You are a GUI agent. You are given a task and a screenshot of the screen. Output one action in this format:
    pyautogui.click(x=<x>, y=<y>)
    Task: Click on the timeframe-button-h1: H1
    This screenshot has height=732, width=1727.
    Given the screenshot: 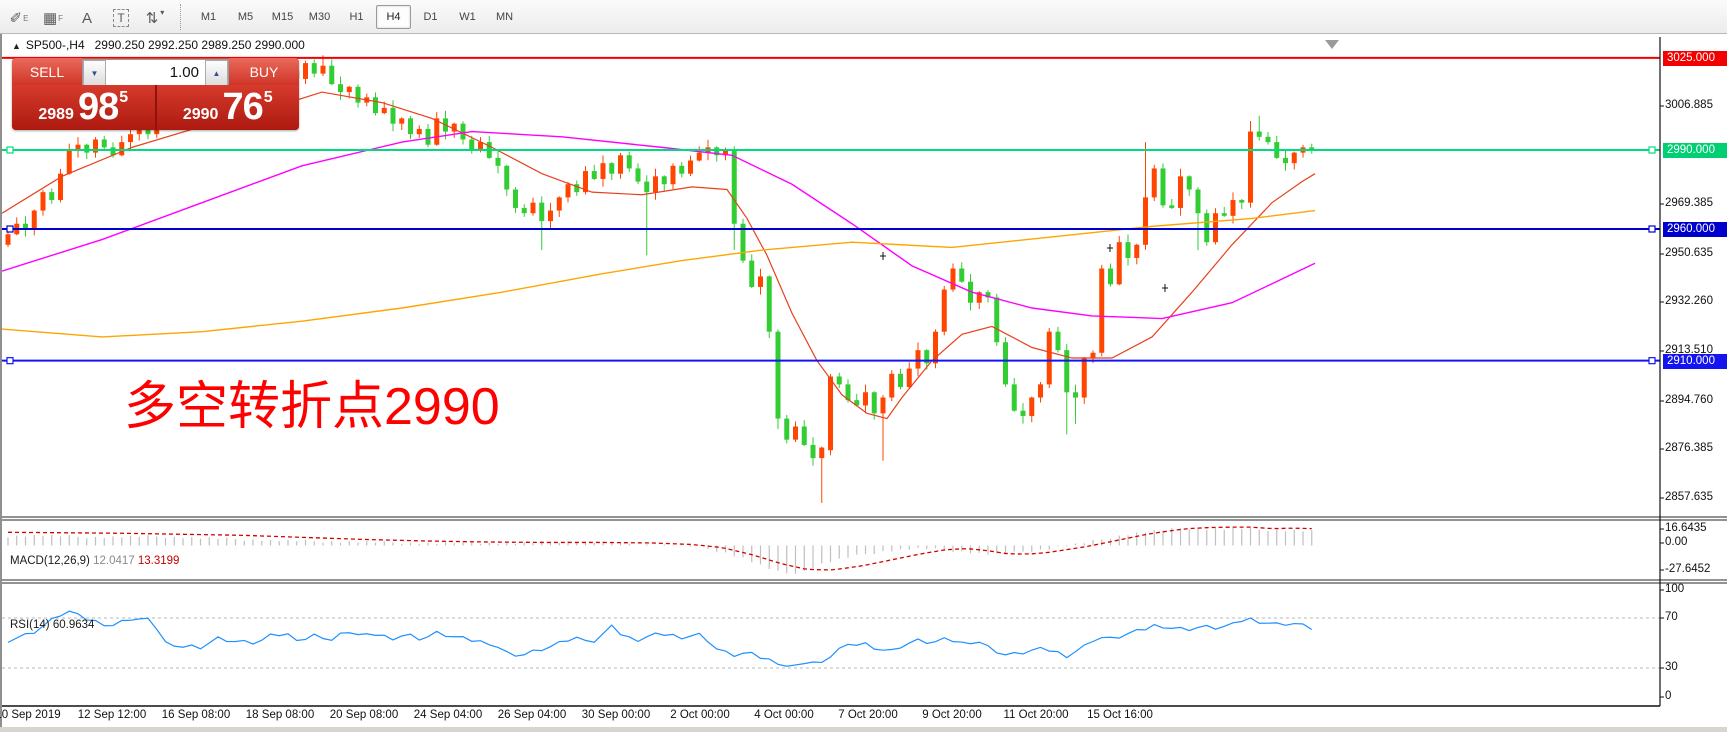 What is the action you would take?
    pyautogui.click(x=356, y=16)
    